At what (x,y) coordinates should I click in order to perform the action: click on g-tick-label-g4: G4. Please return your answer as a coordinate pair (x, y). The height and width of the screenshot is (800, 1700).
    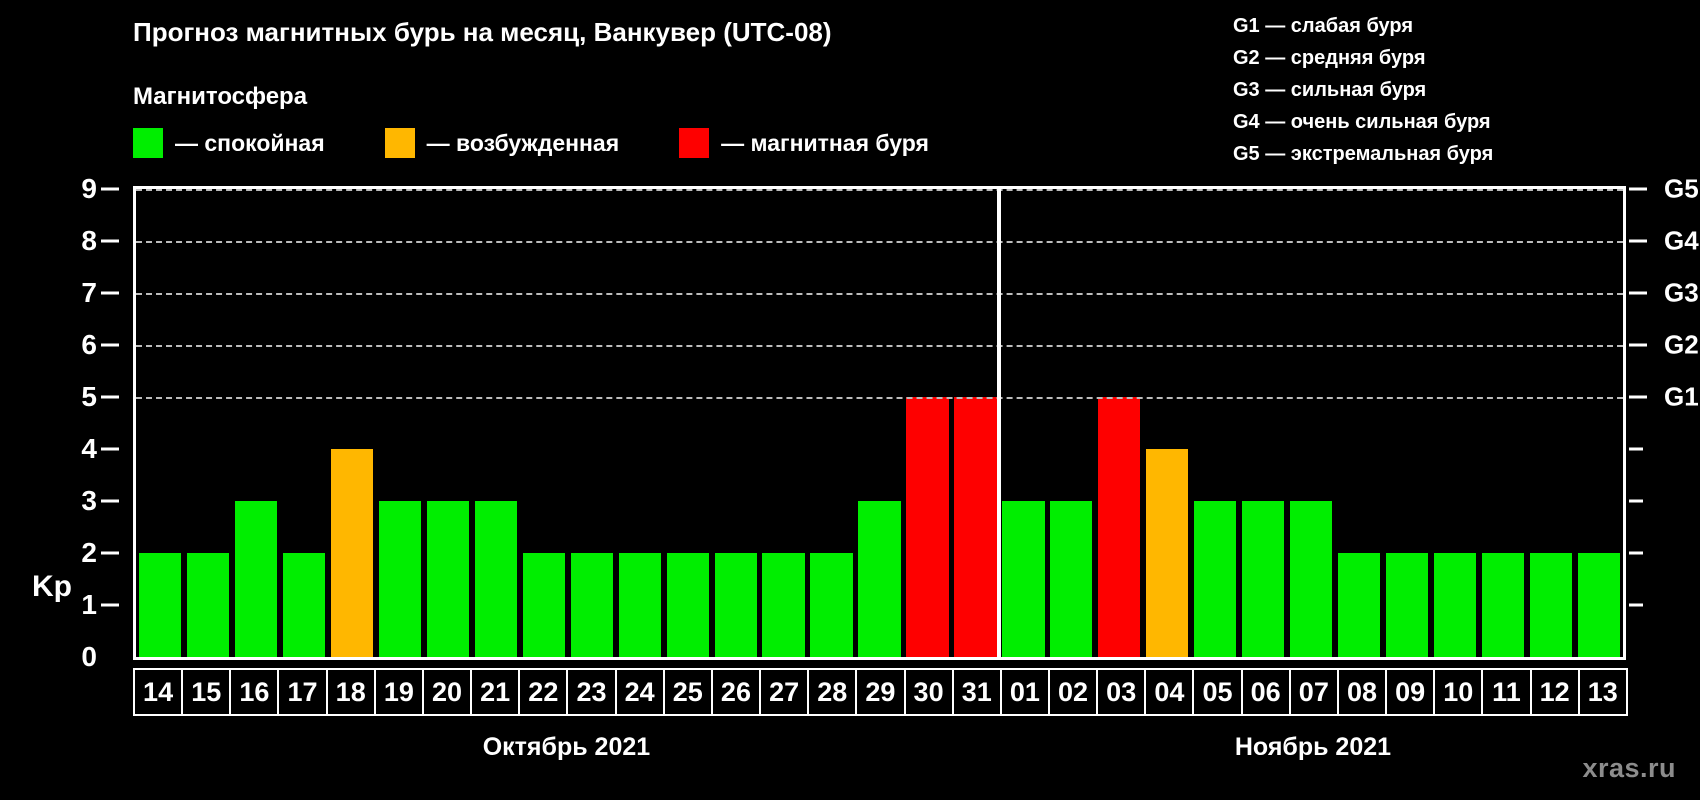
    Looking at the image, I should click on (1681, 240).